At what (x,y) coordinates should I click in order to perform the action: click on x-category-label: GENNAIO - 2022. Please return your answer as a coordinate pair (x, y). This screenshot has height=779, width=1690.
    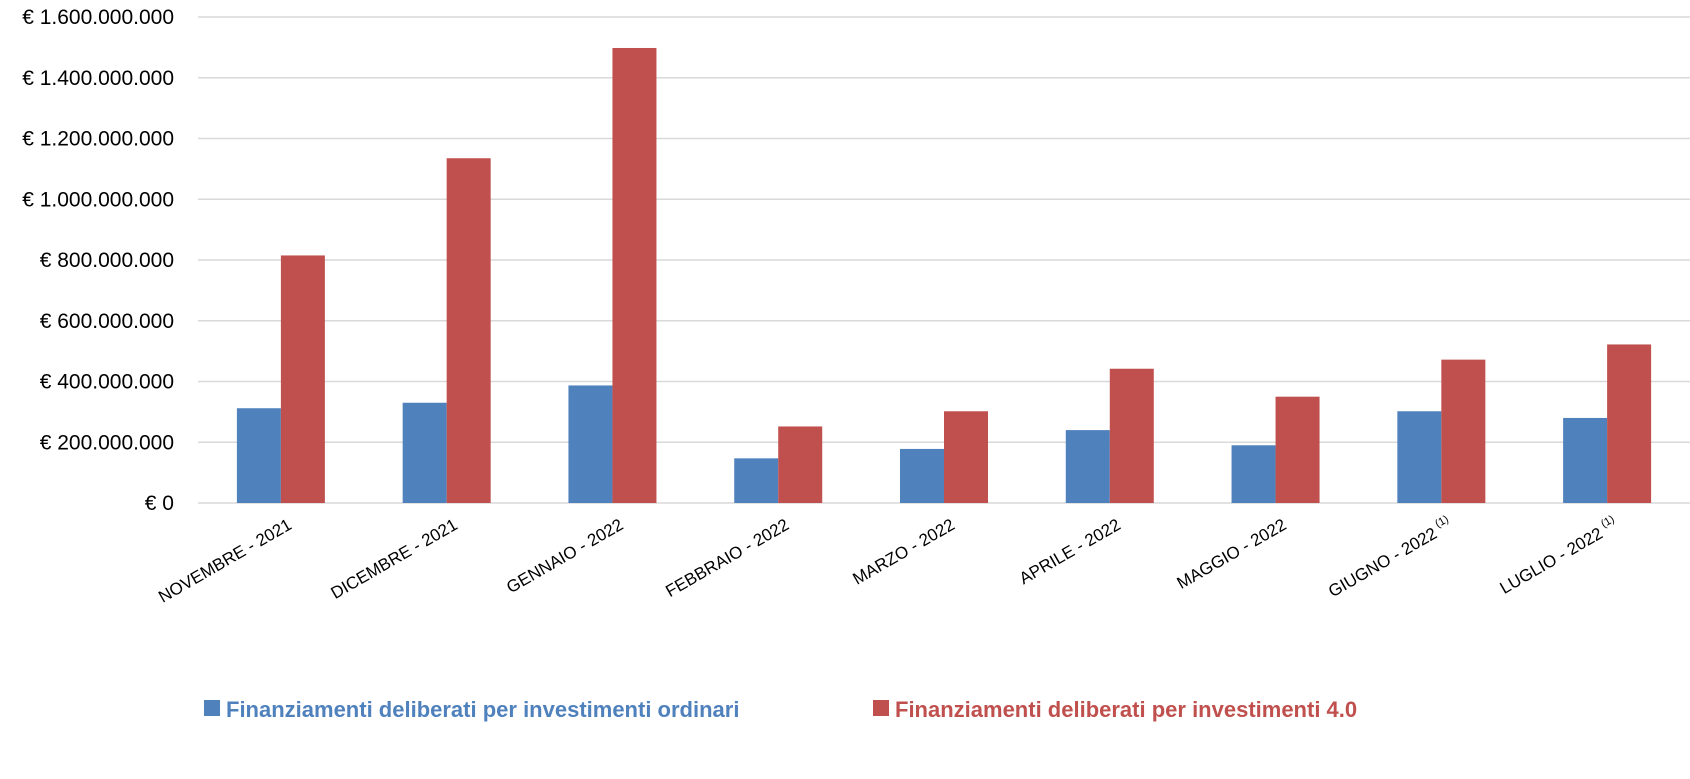
    Looking at the image, I should click on (564, 556).